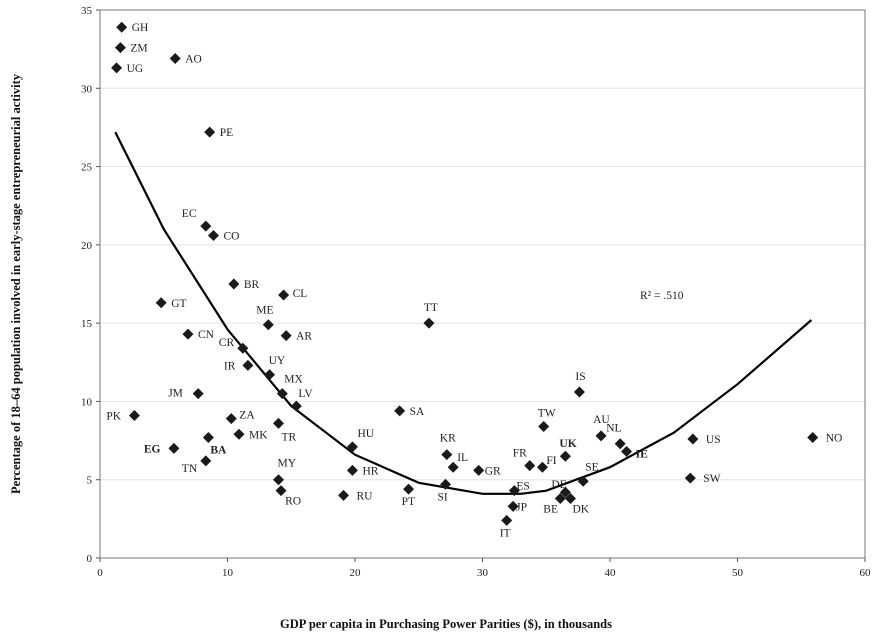 This screenshot has width=874, height=634. What do you see at coordinates (189, 214) in the screenshot?
I see `point-label-ec: EC` at bounding box center [189, 214].